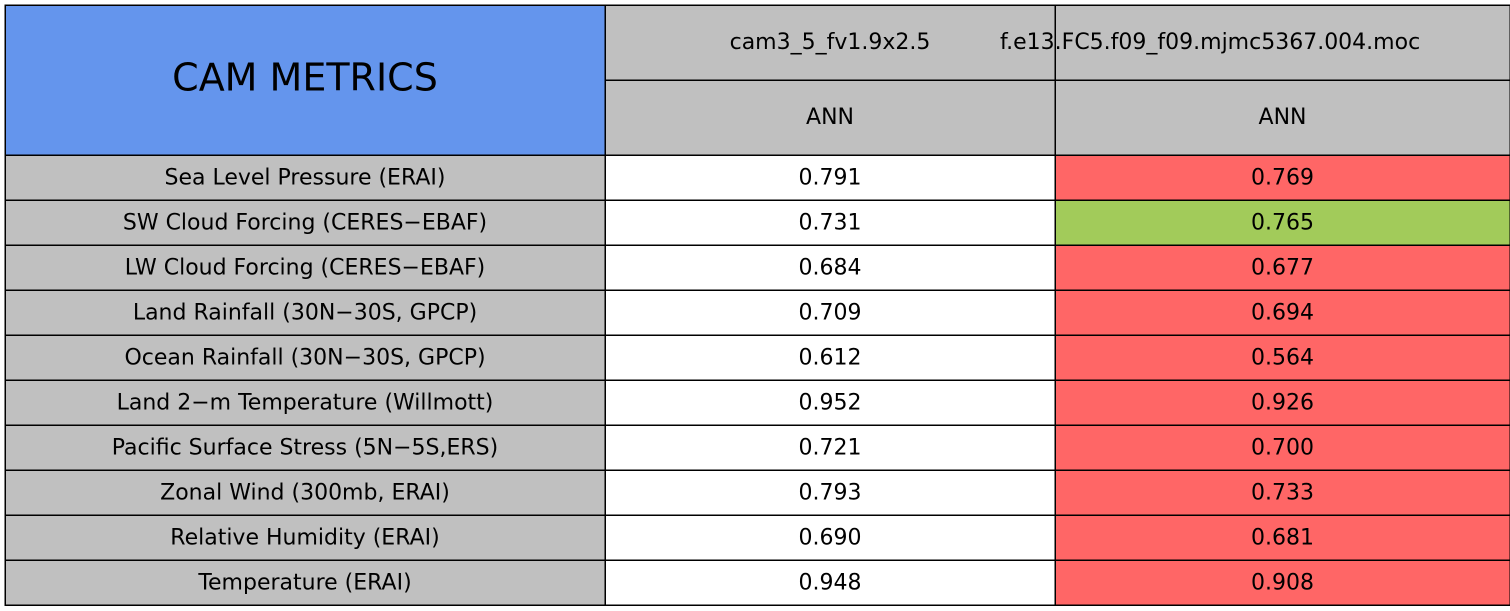 This screenshot has height=611, width=1510. I want to click on value: 0.694, so click(1282, 313).